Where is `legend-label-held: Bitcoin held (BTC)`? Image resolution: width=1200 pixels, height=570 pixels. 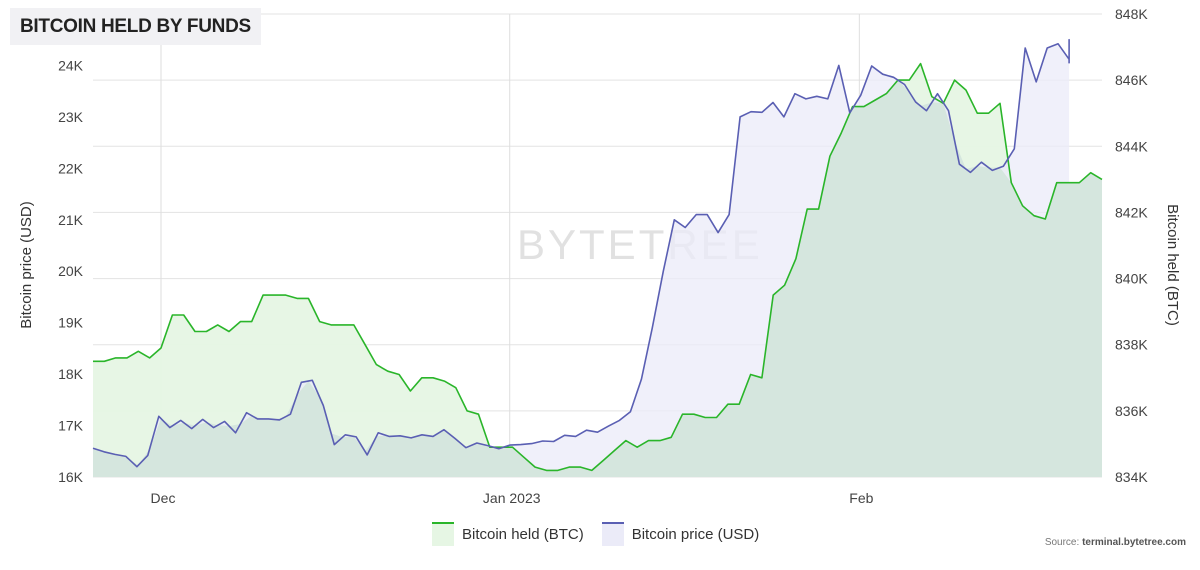 legend-label-held: Bitcoin held (BTC) is located at coordinates (523, 534).